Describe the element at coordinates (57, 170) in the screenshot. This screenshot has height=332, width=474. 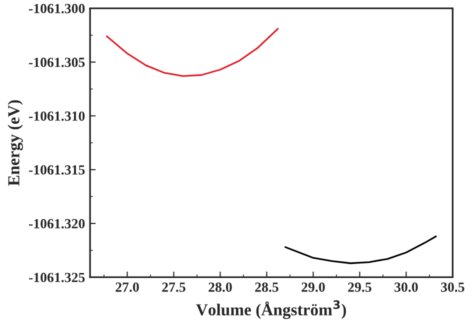
I see `y-tick-label: -1061.315` at that location.